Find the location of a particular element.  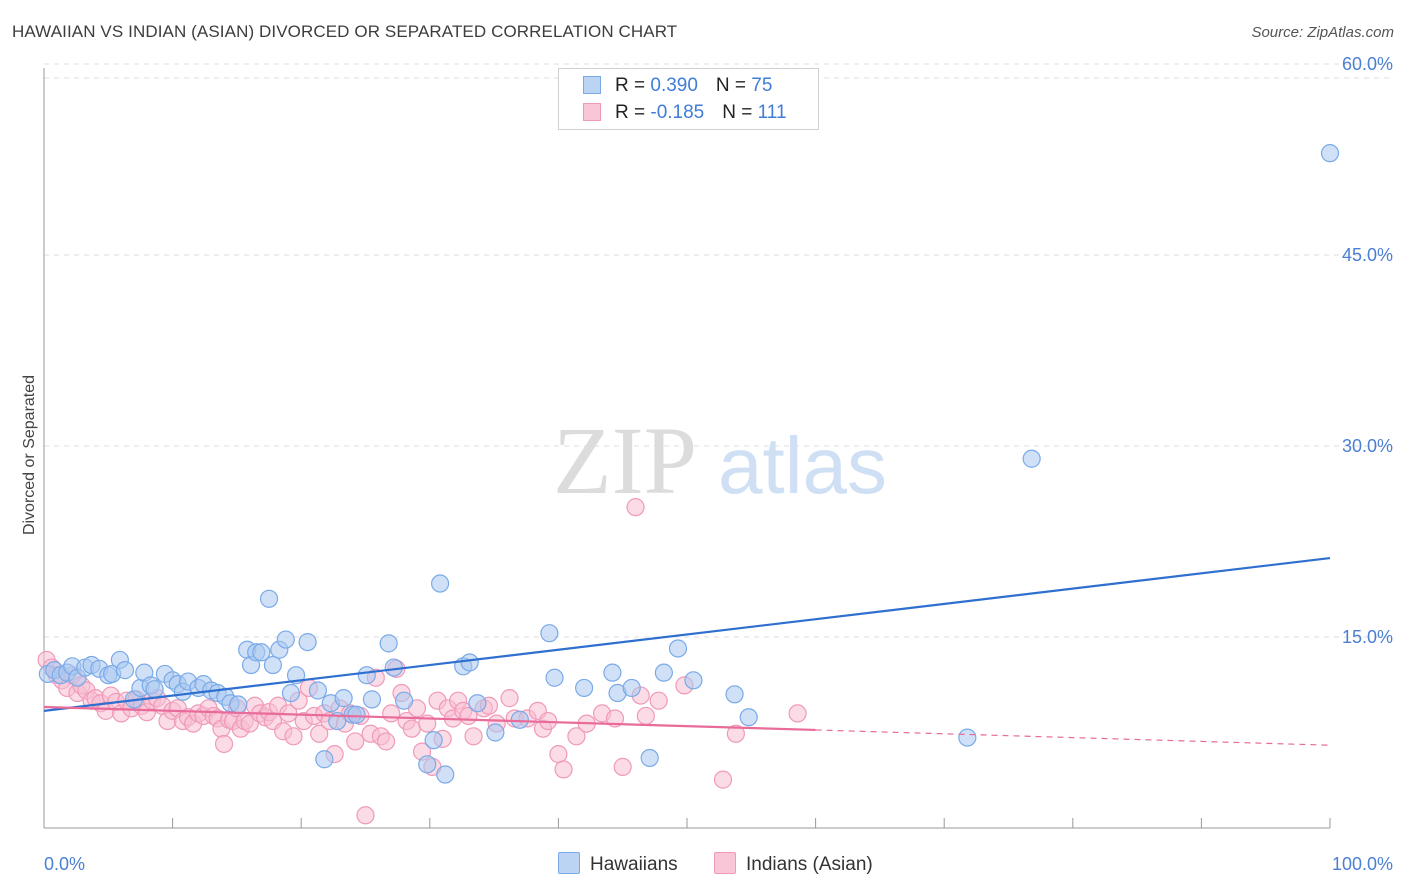

x-tick-label-max: 100.0% is located at coordinates (1362, 864).